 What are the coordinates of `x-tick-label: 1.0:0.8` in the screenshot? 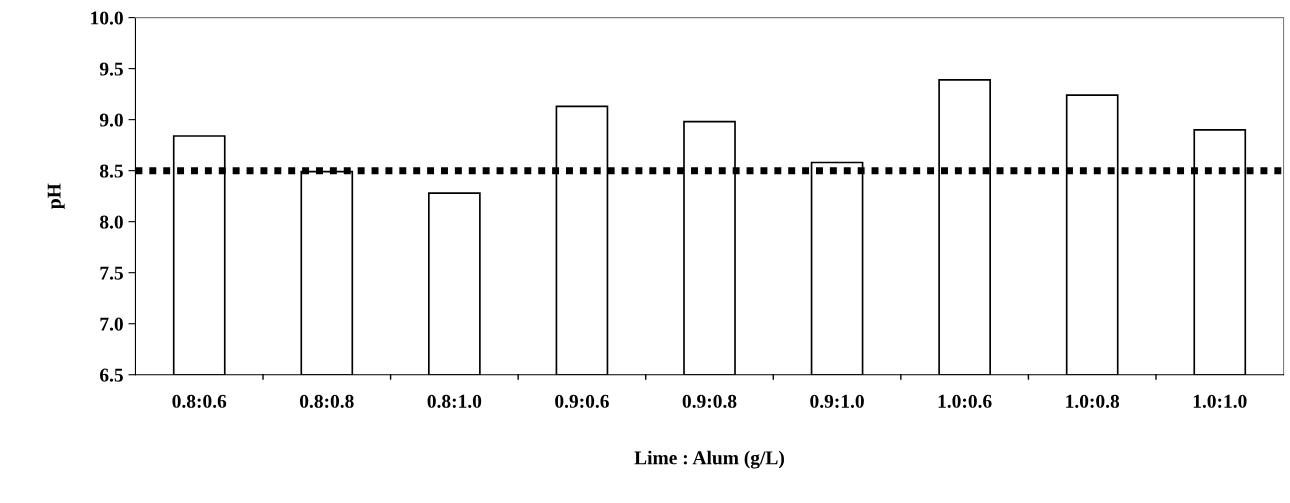 It's located at (1093, 401).